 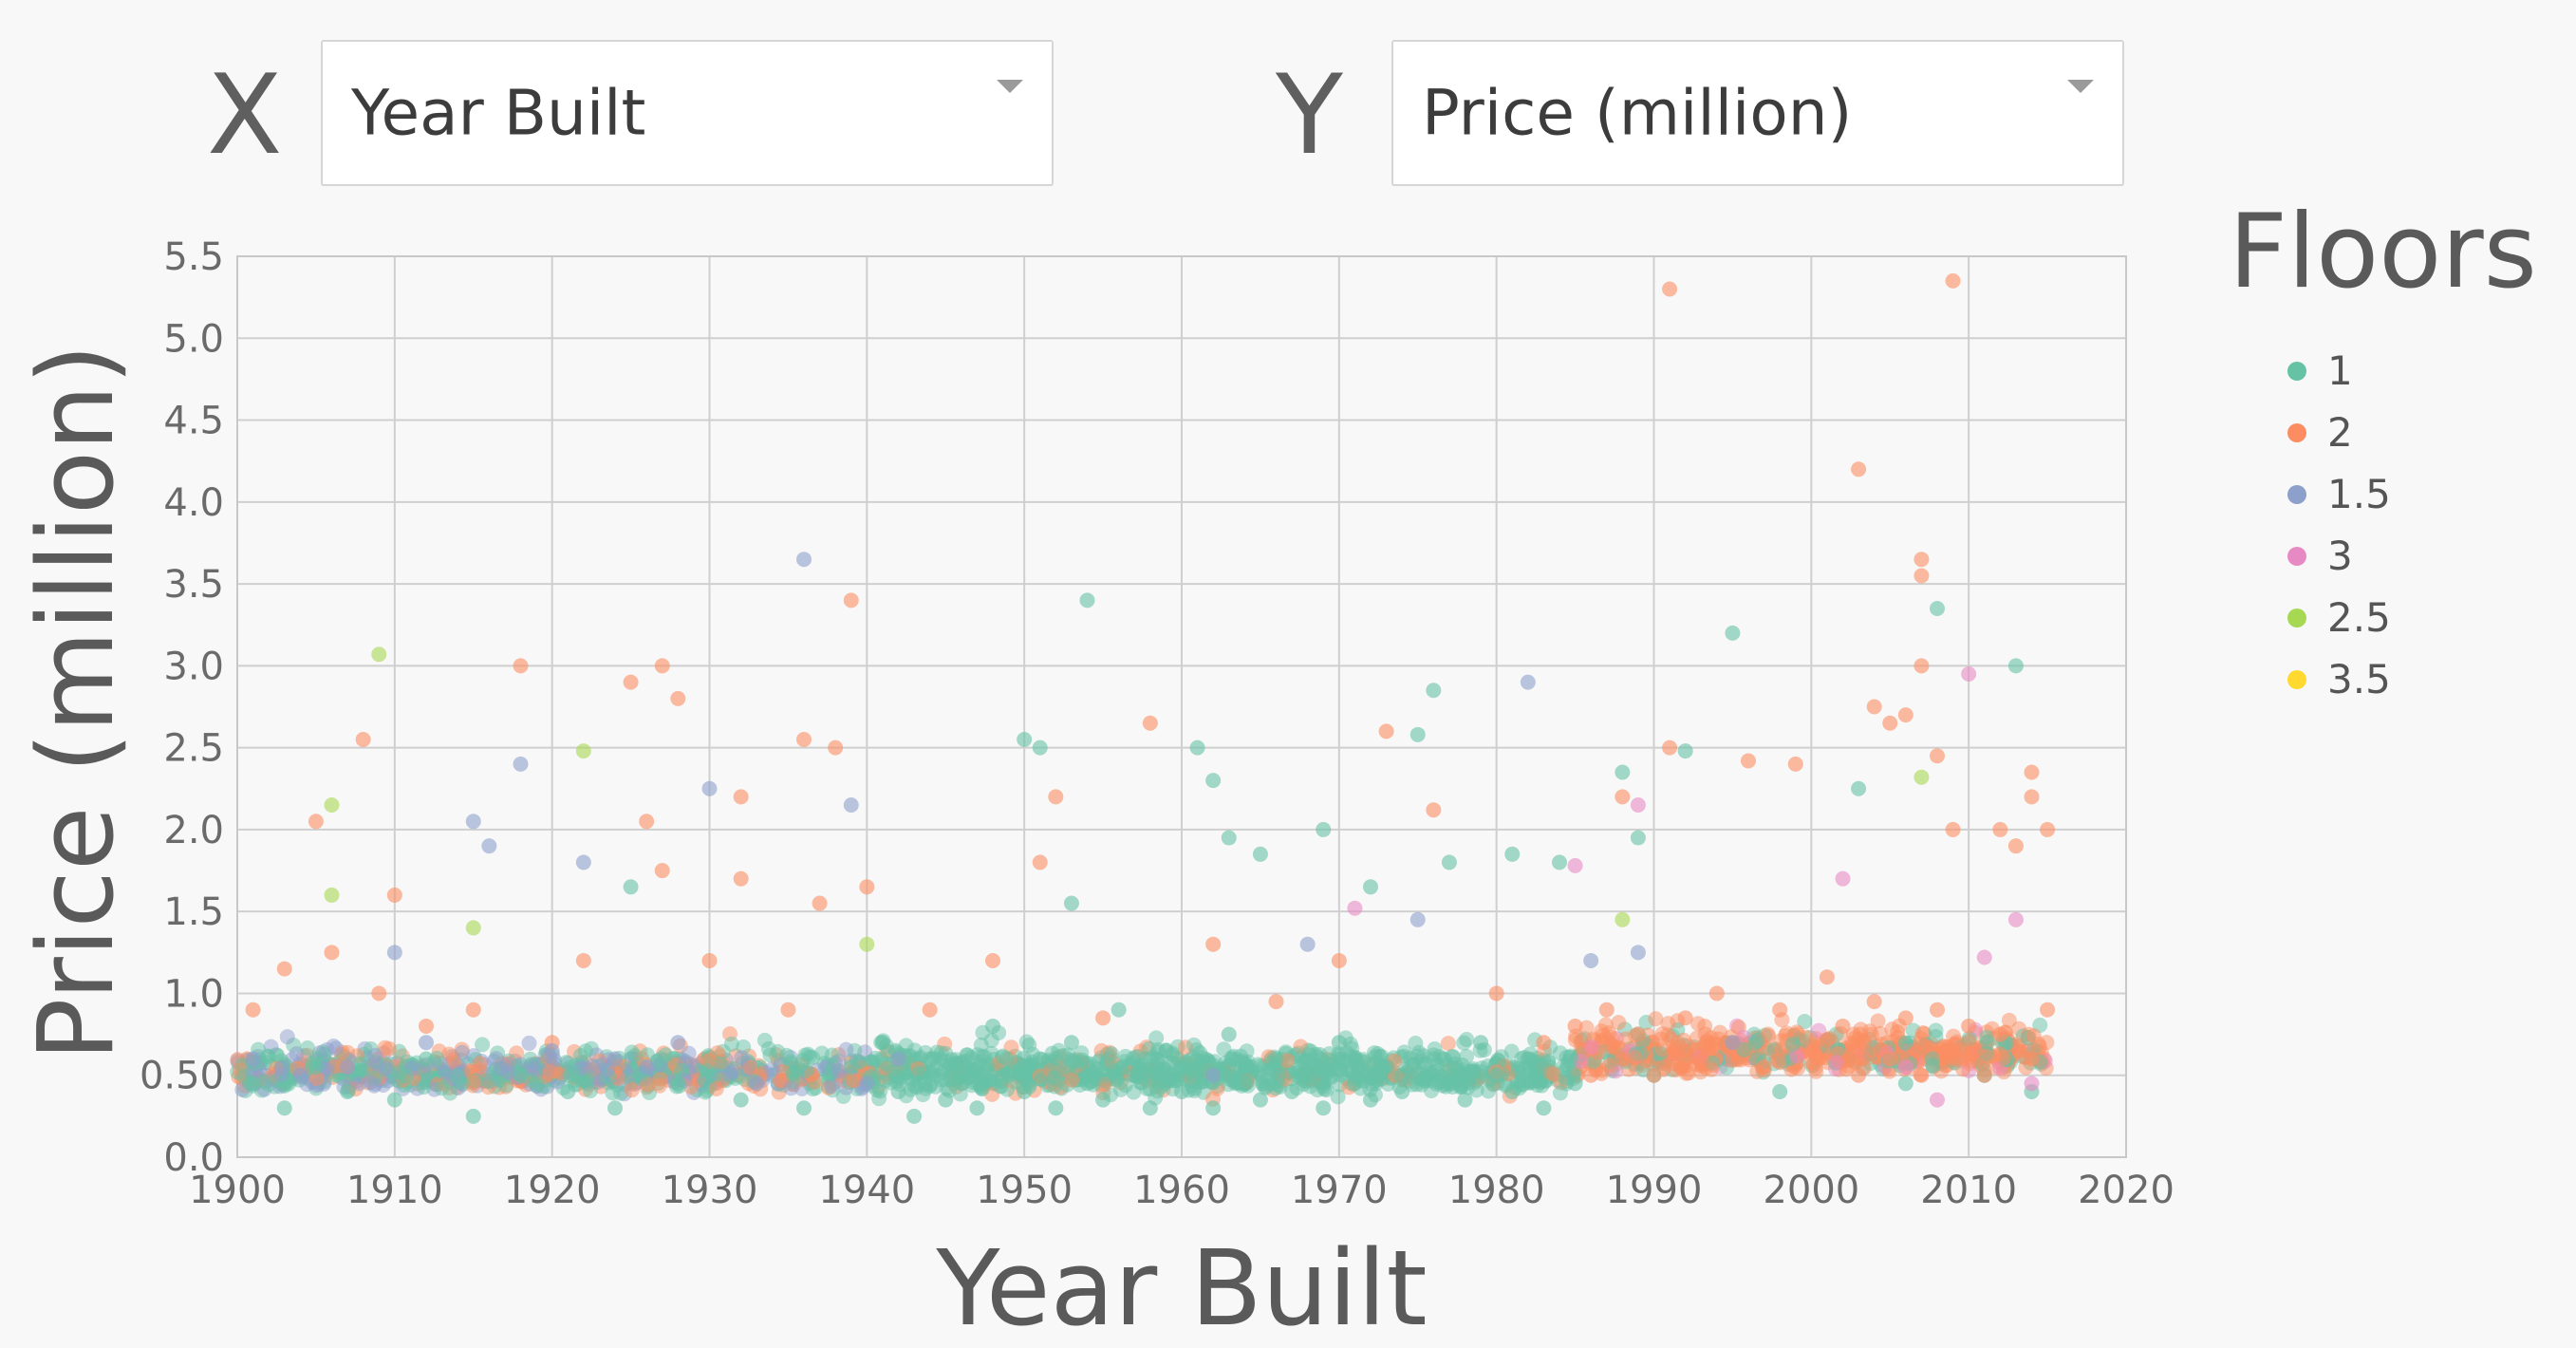 I want to click on x-tick-label: 2000, so click(x=1811, y=1190).